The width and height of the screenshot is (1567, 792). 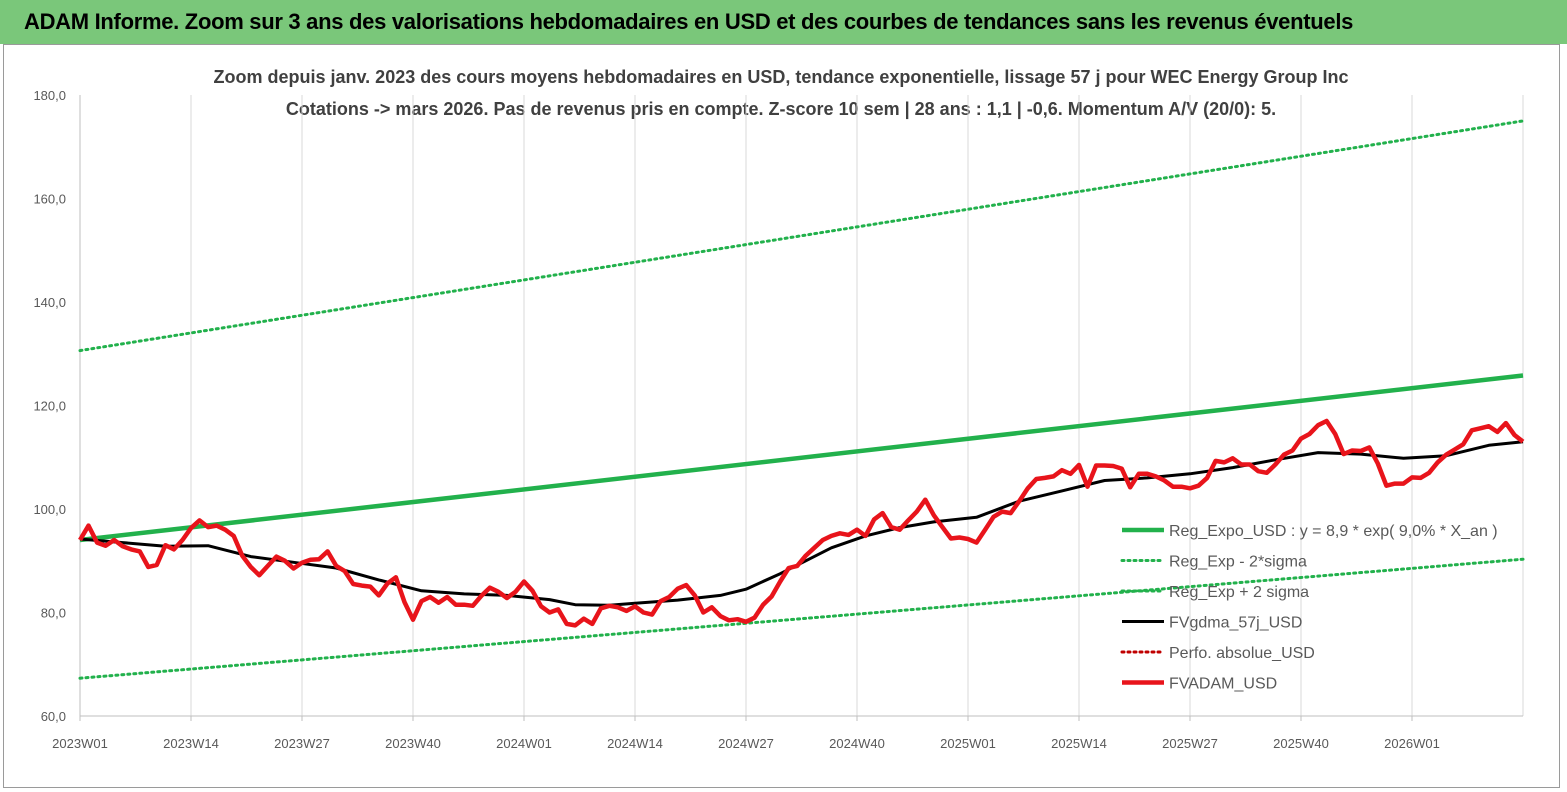 I want to click on x-tick-label: 2025W27, so click(x=1190, y=743).